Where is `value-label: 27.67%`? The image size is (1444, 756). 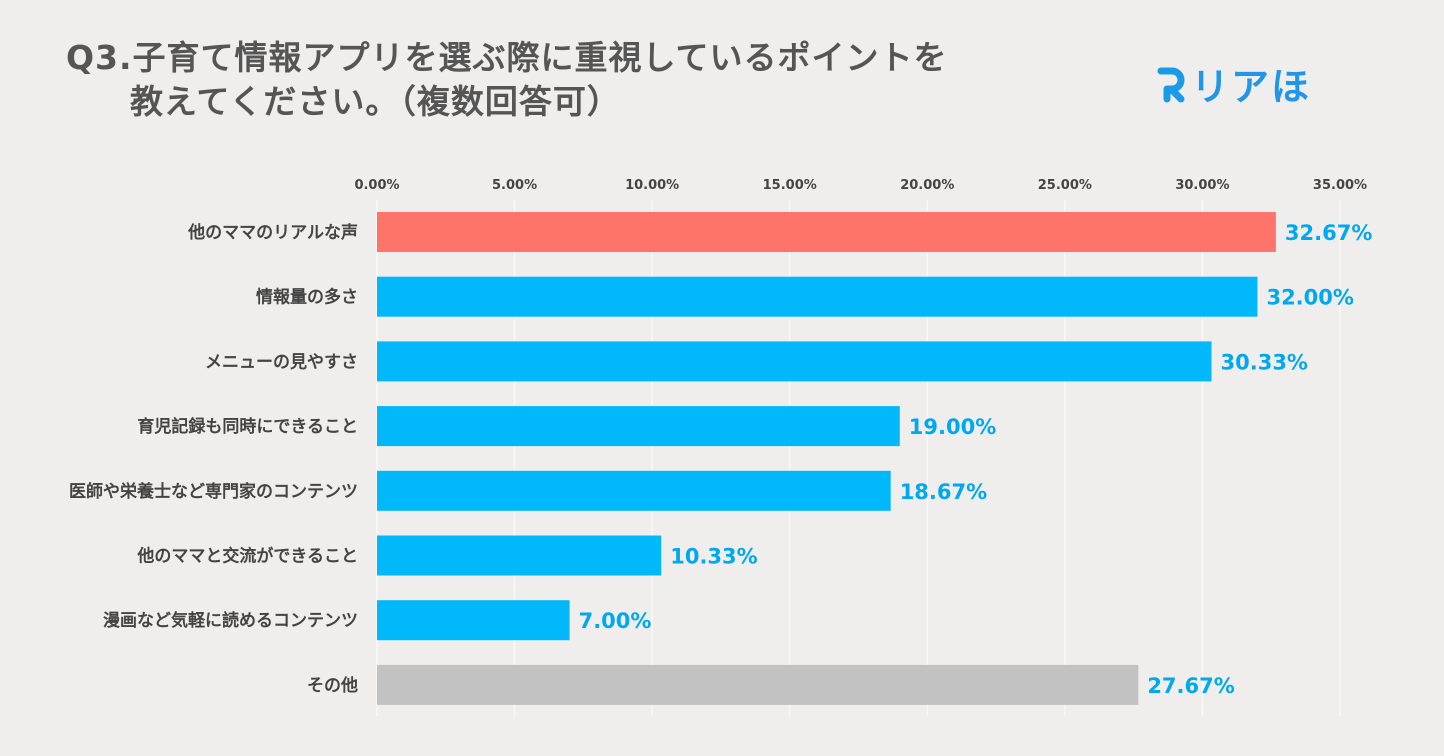
value-label: 27.67% is located at coordinates (1190, 686).